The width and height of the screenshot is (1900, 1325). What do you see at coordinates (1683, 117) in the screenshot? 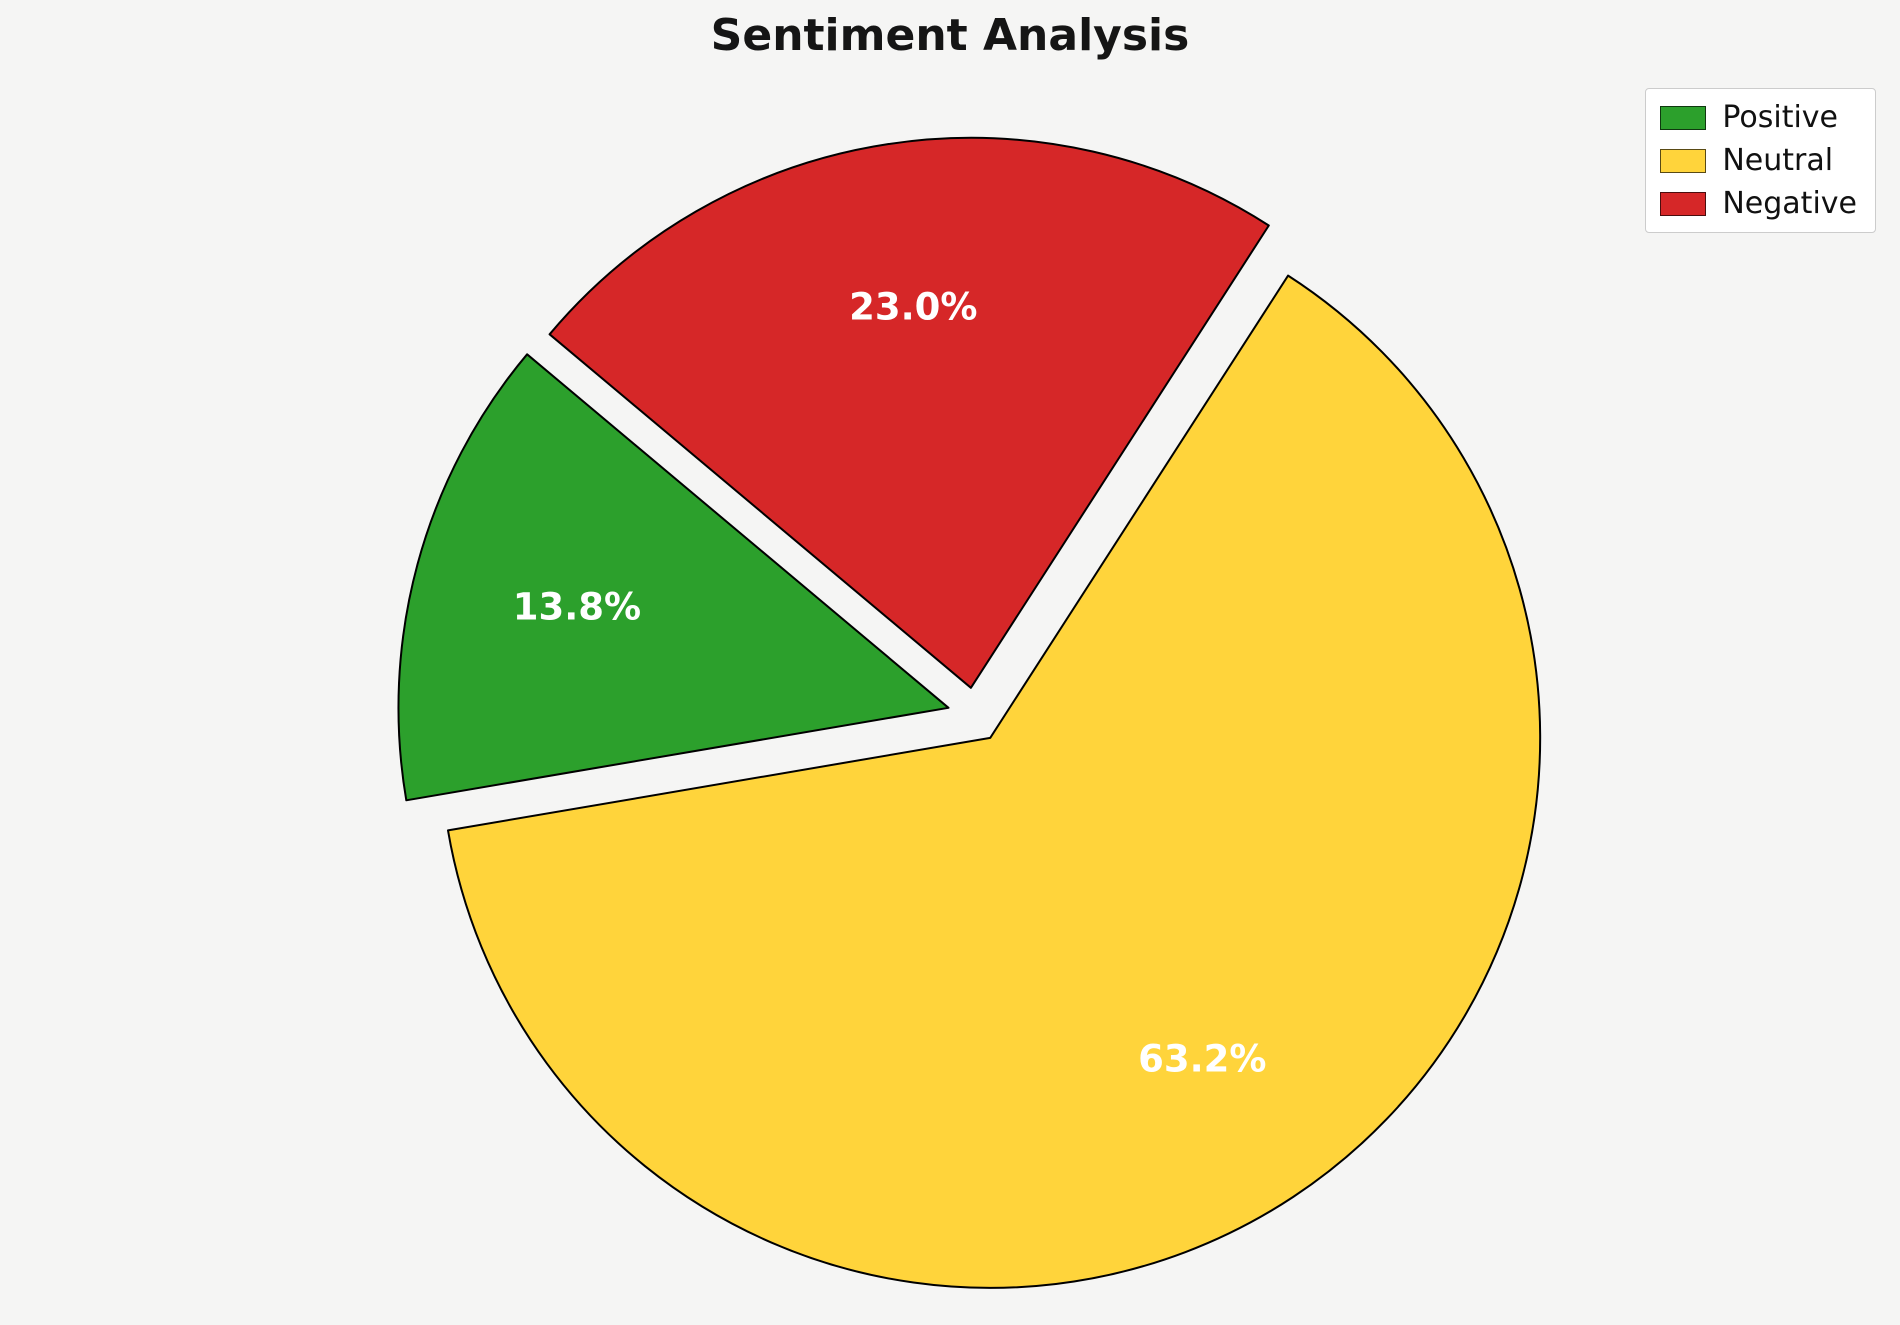
I see `legend-swatch-positive` at bounding box center [1683, 117].